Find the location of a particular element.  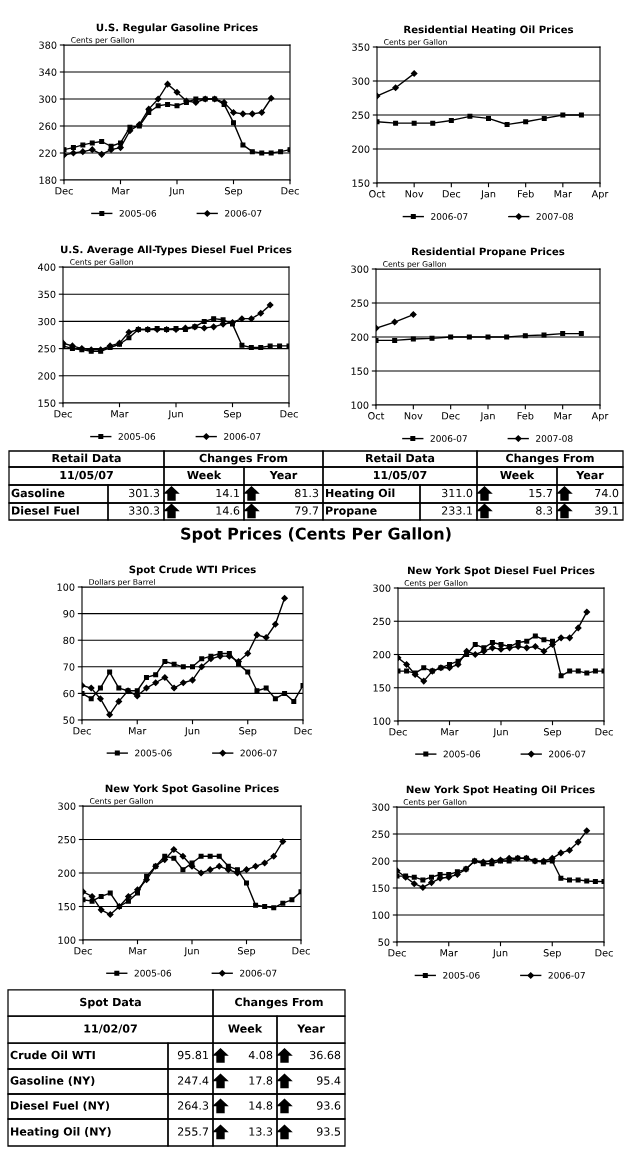

y-tick-label: 400 is located at coordinates (46, 267).